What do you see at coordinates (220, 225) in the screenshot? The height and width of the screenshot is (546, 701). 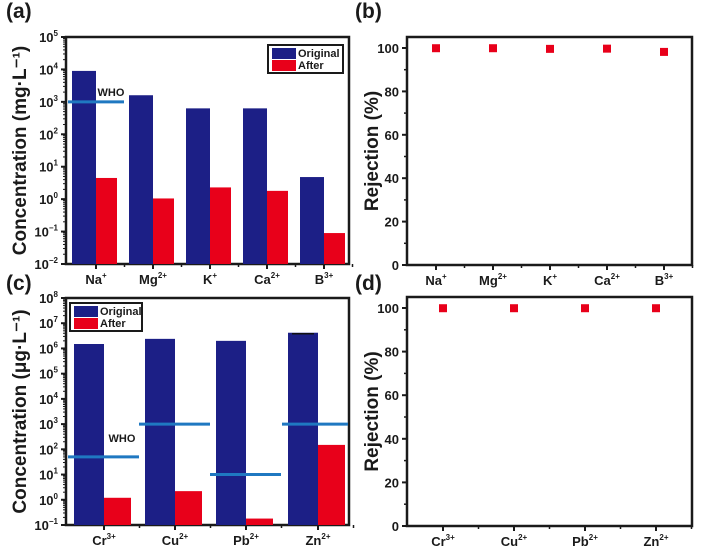 I see `bar-after-k` at bounding box center [220, 225].